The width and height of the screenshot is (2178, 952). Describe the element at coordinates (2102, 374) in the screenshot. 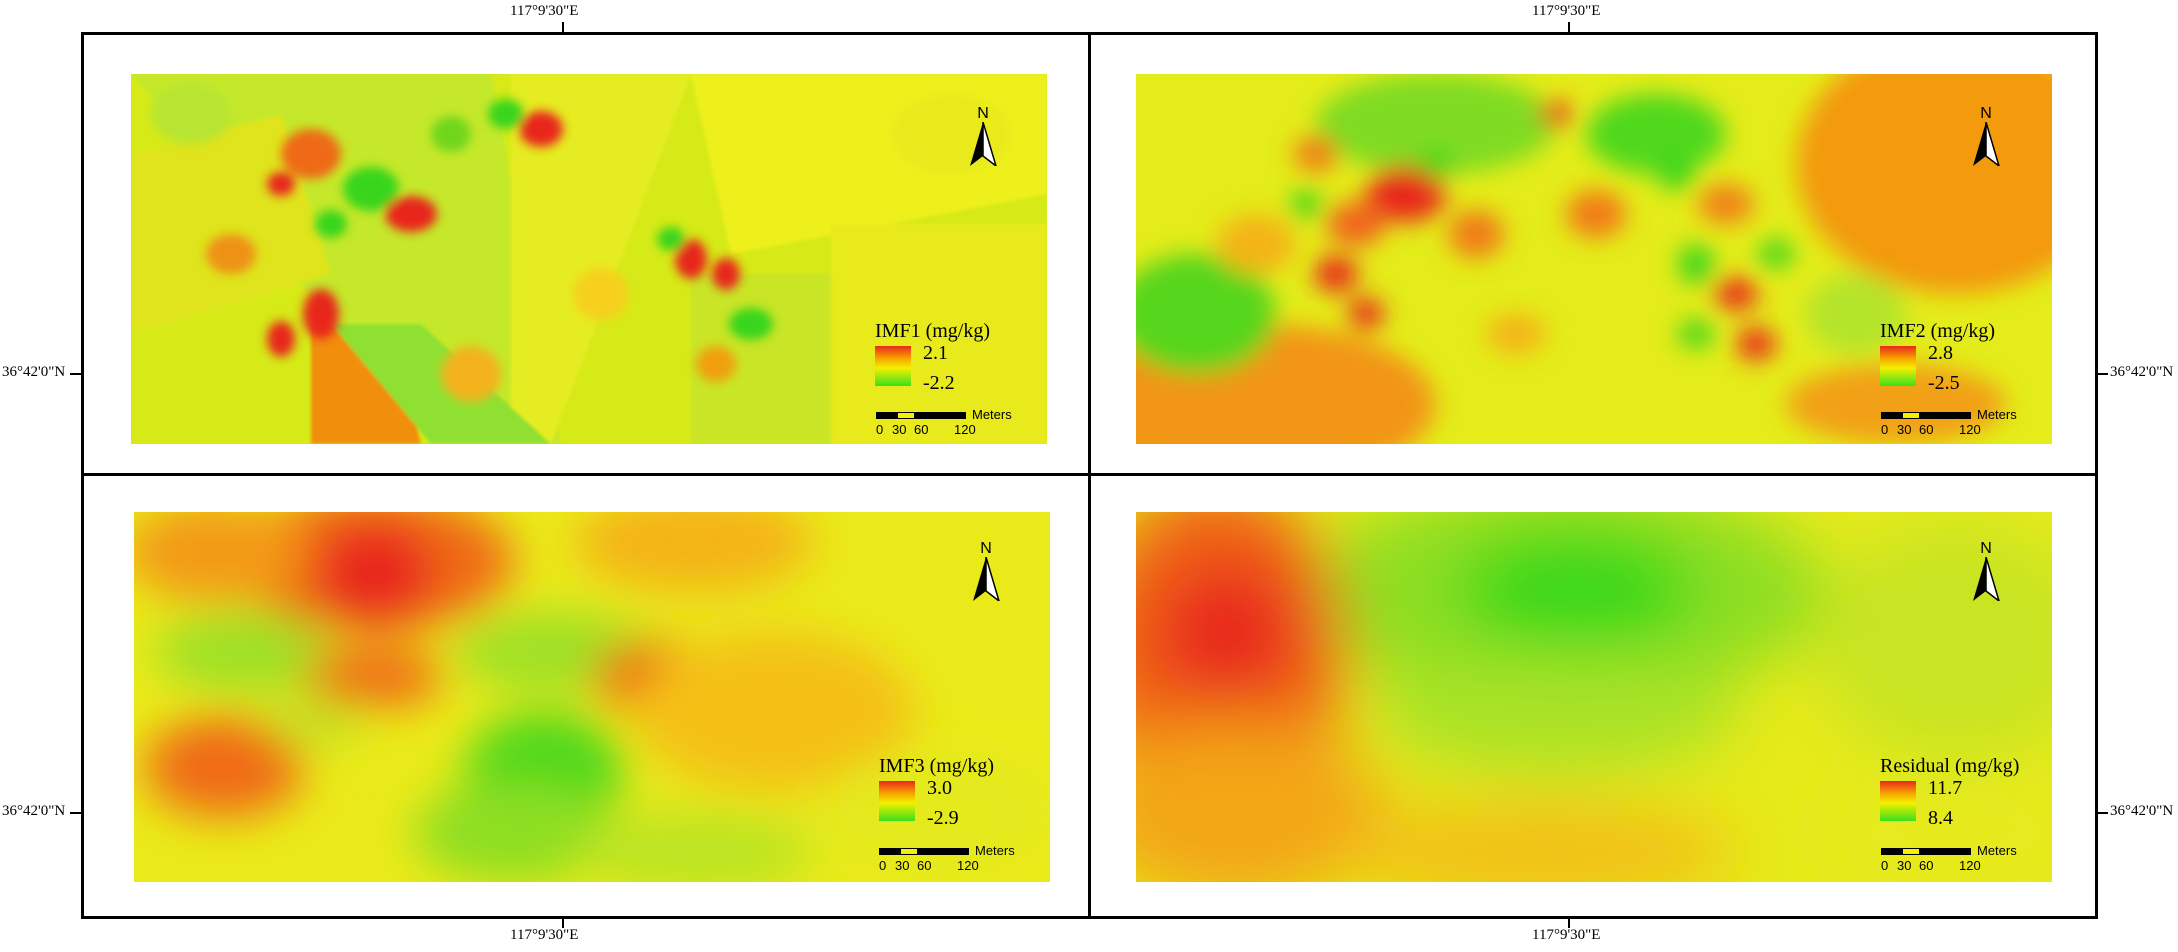

I see `tick-right-top` at that location.